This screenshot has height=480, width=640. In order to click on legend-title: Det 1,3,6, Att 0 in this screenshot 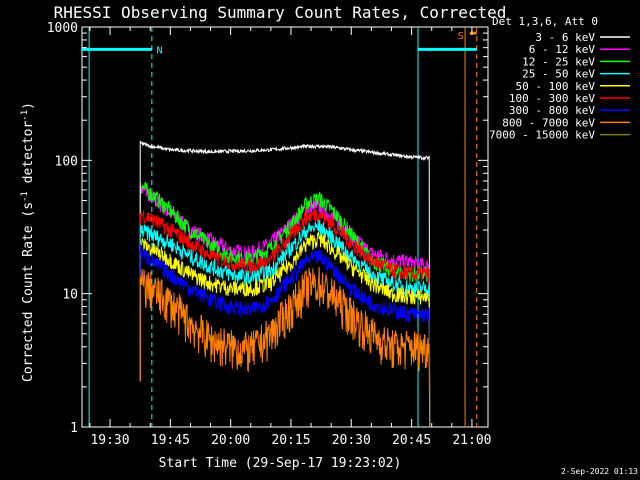, I will do `click(545, 21)`.